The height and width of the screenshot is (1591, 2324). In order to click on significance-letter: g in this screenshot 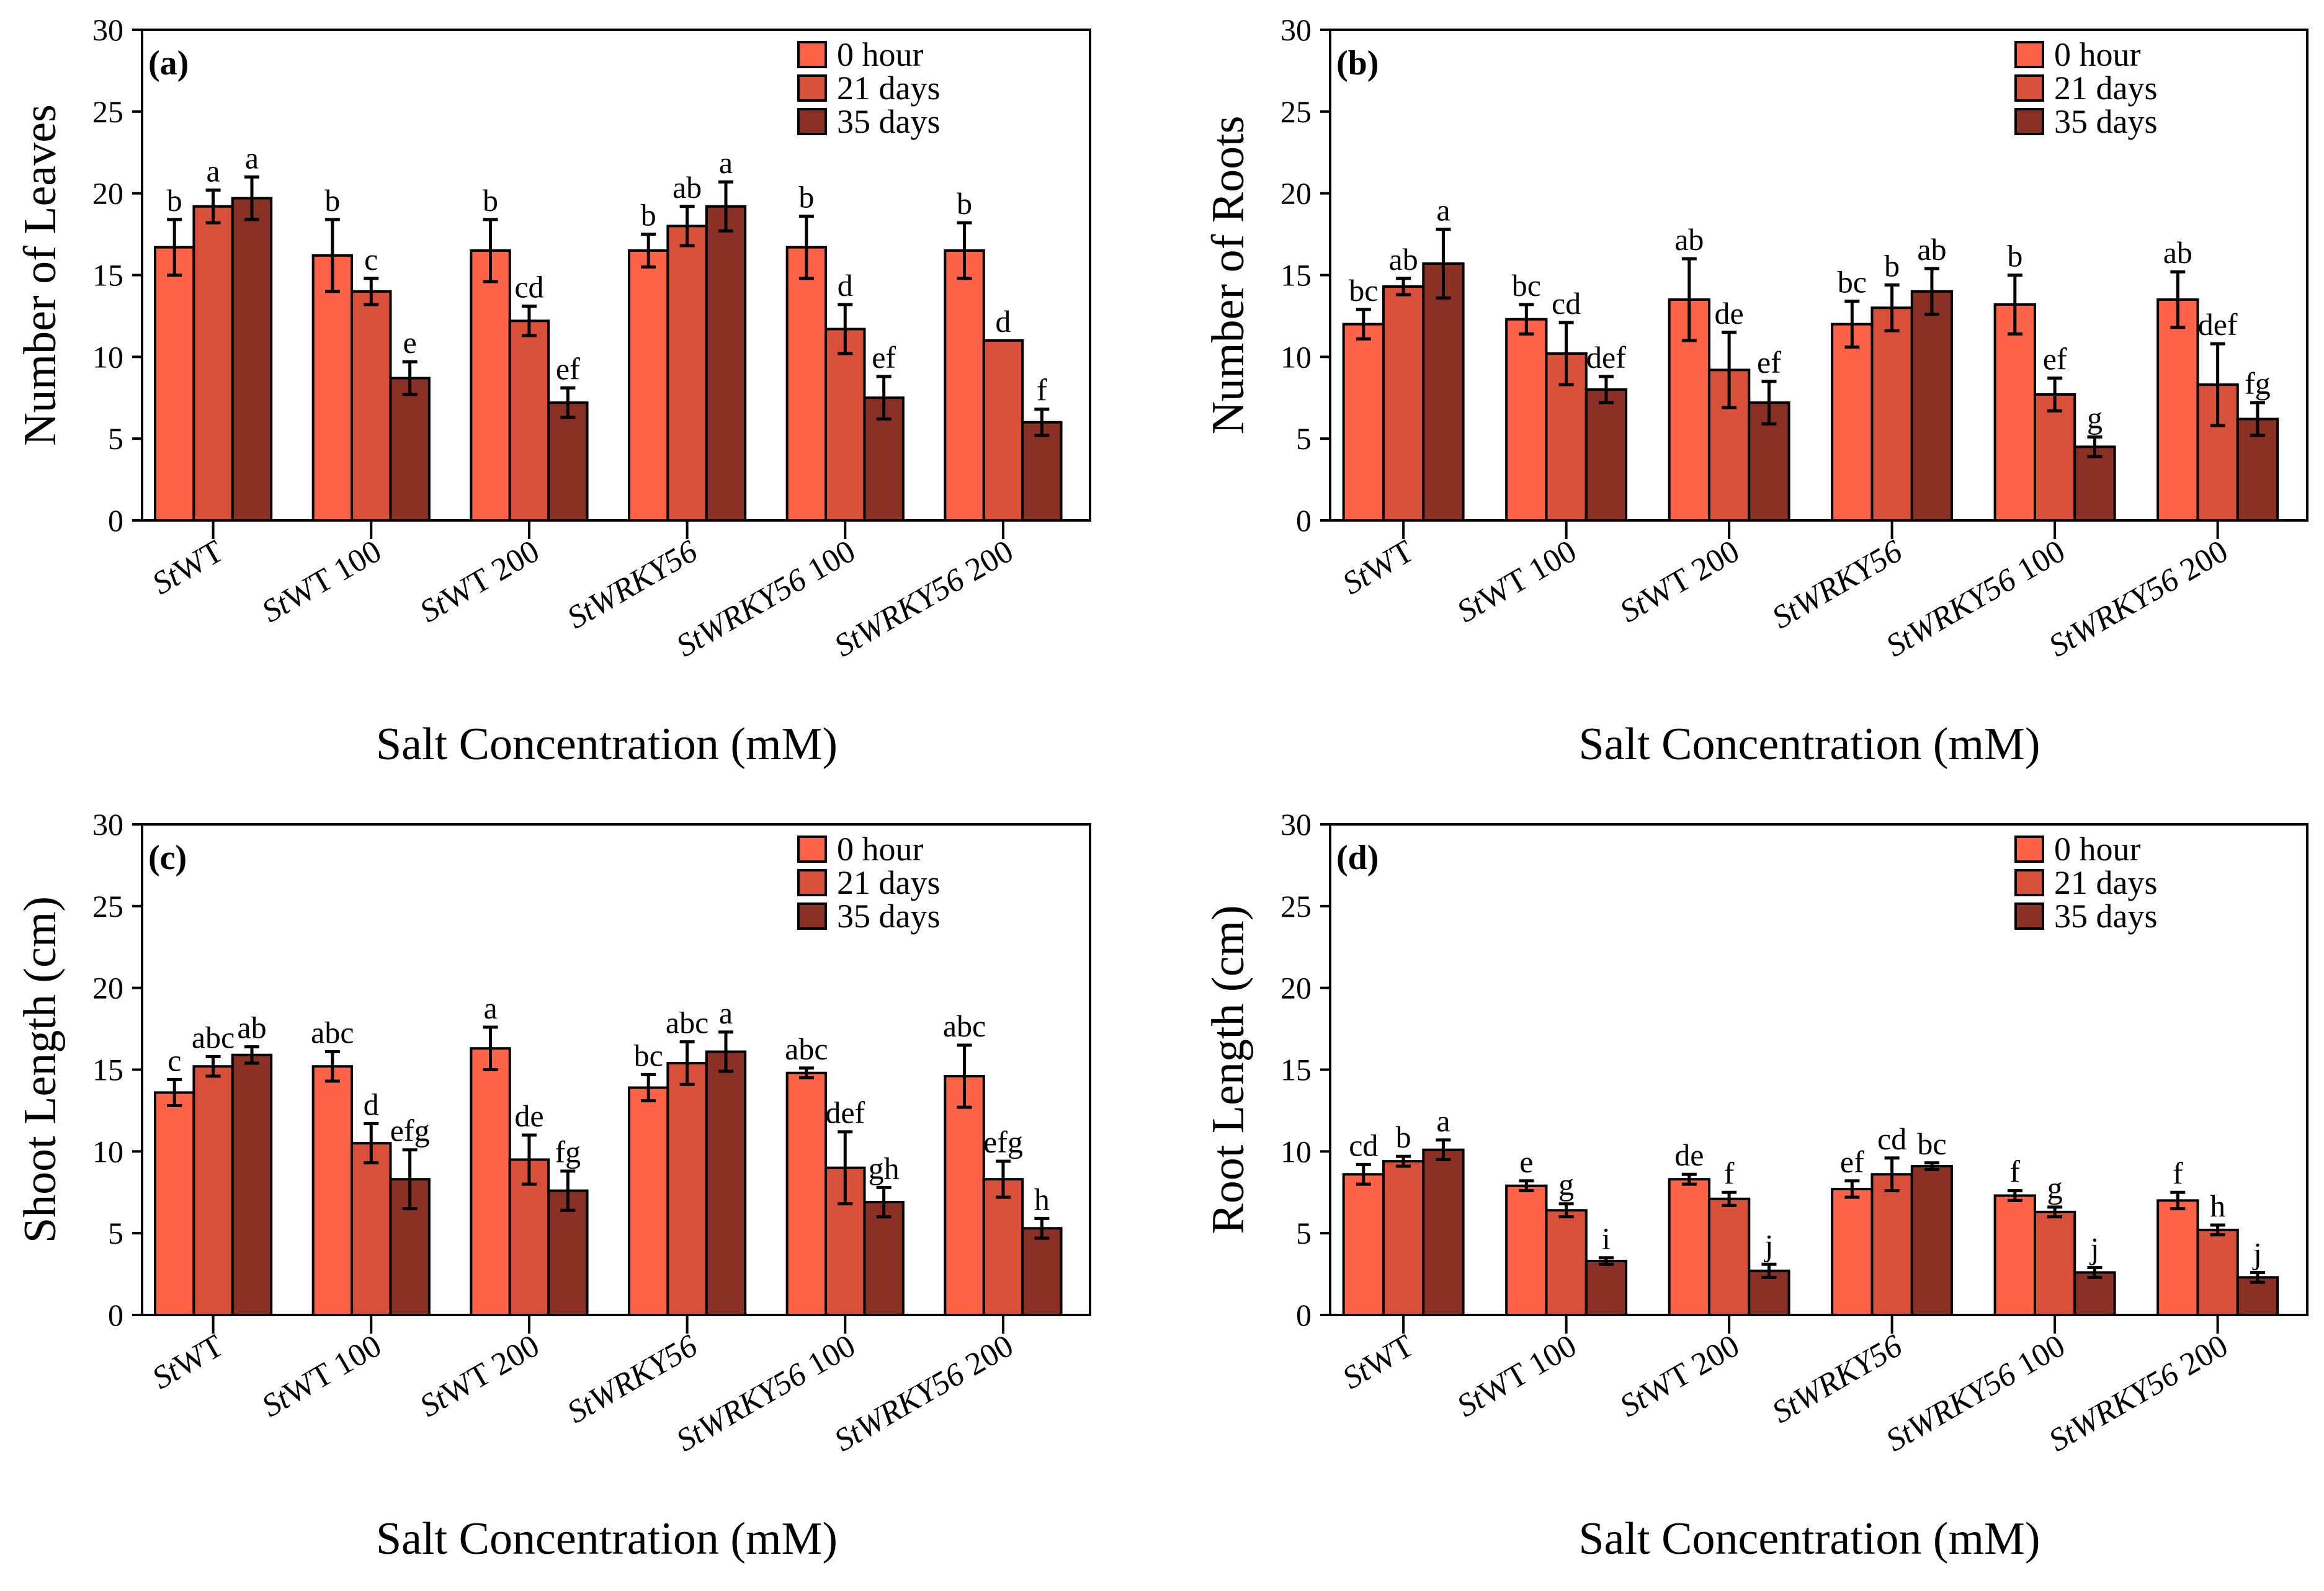, I will do `click(2055, 1187)`.